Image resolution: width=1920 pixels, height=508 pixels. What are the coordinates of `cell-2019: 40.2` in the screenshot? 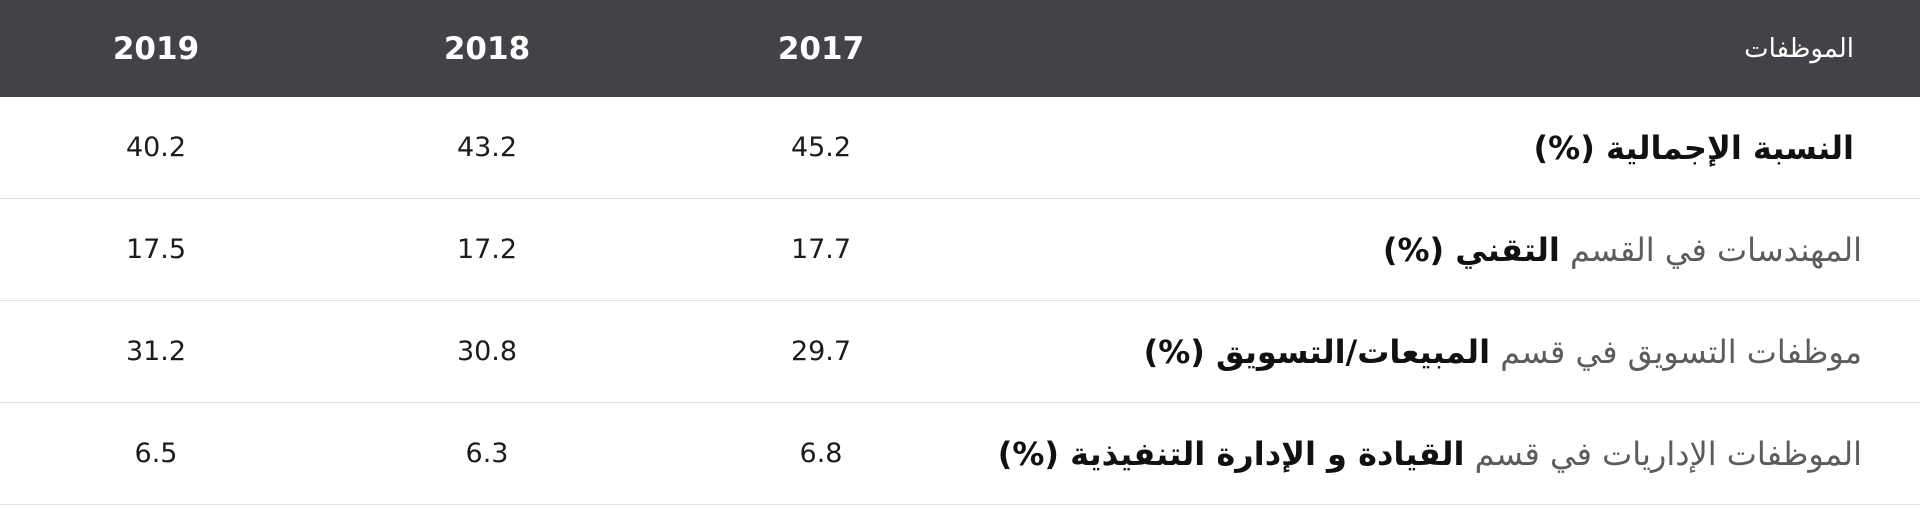 It's located at (156, 147).